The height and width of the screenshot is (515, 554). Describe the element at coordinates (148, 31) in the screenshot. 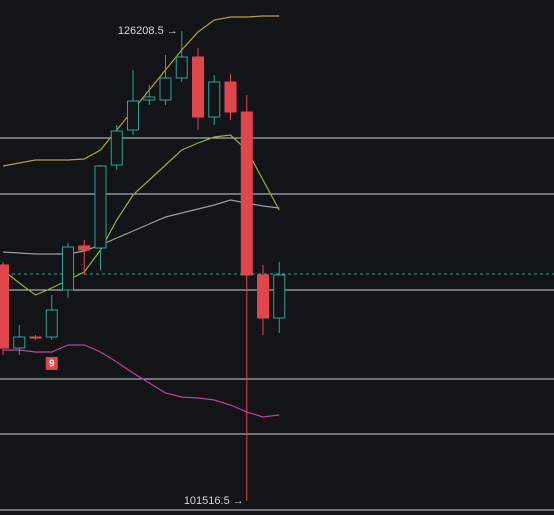

I see `high-label: 126208.5 →` at that location.